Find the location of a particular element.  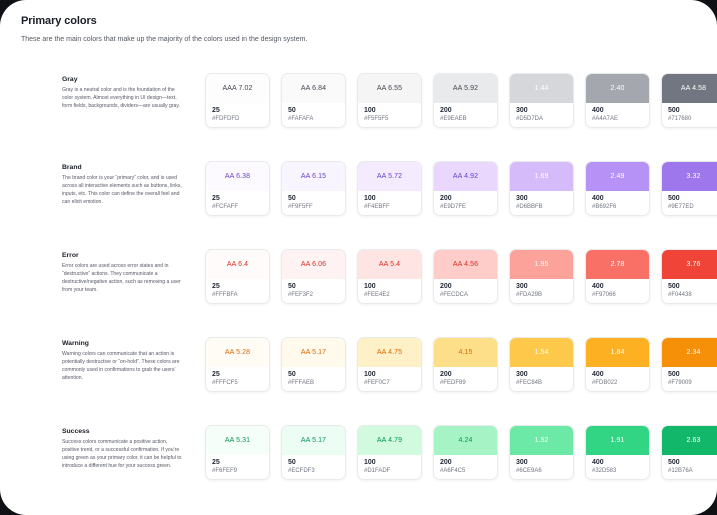

swatch-footer: 300 #FDA29B is located at coordinates (541, 291).